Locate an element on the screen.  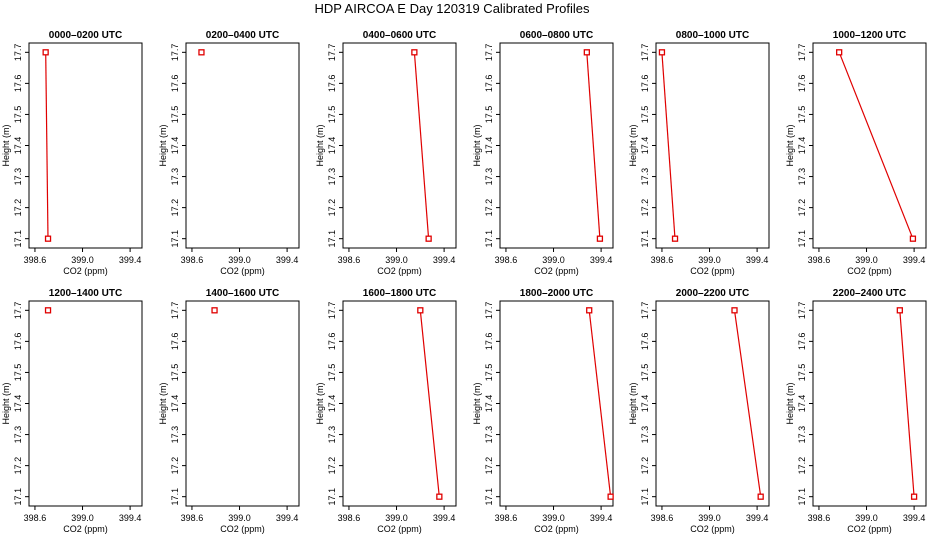
panel-title: 0400–0600 UTC is located at coordinates (399, 35).